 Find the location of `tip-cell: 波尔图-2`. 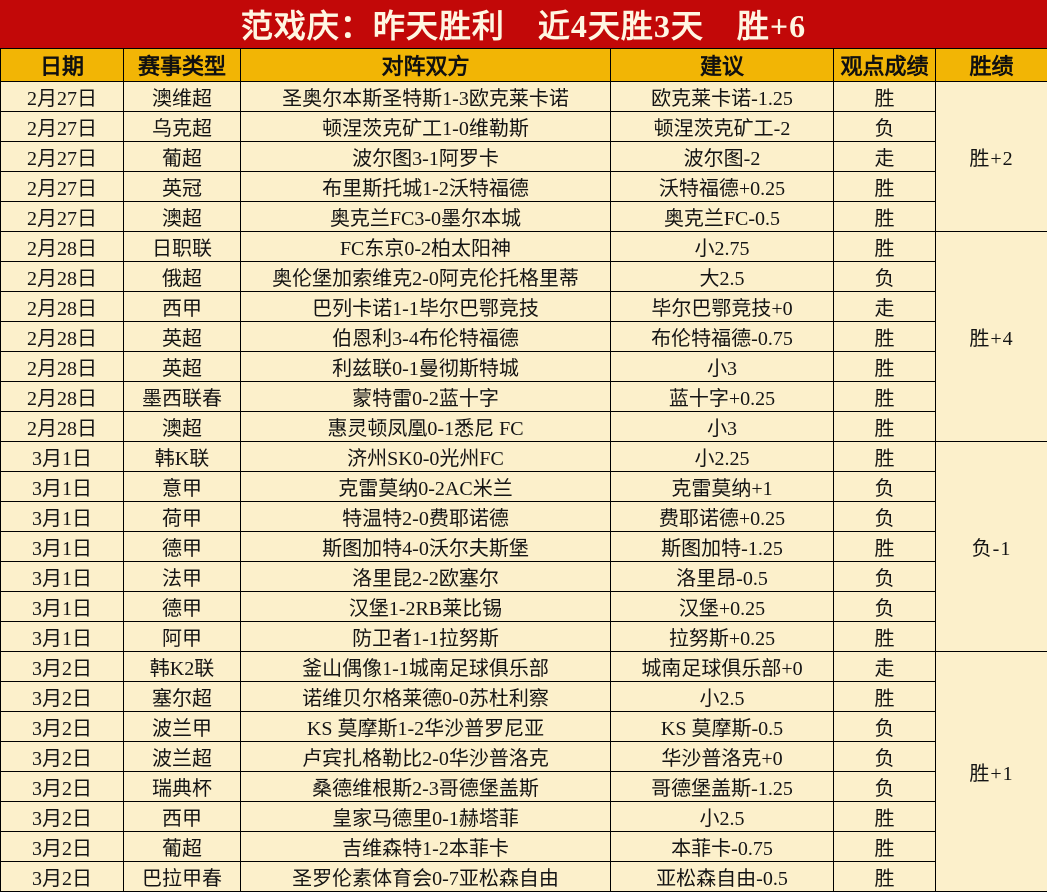

tip-cell: 波尔图-2 is located at coordinates (722, 156).